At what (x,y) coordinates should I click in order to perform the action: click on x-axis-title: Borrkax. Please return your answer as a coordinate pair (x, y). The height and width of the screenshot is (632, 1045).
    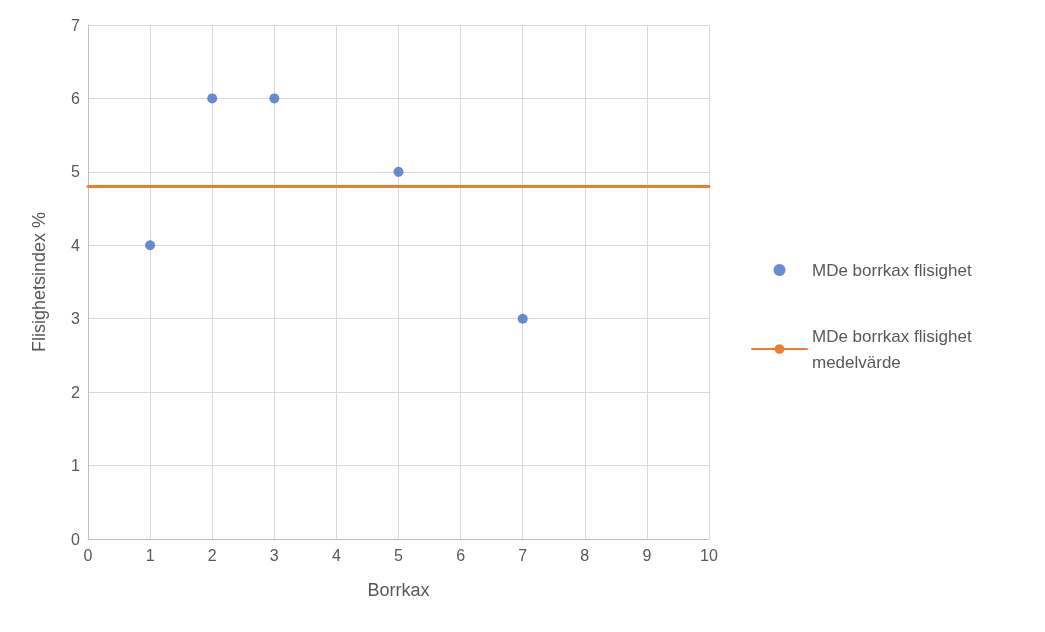
    Looking at the image, I should click on (398, 590).